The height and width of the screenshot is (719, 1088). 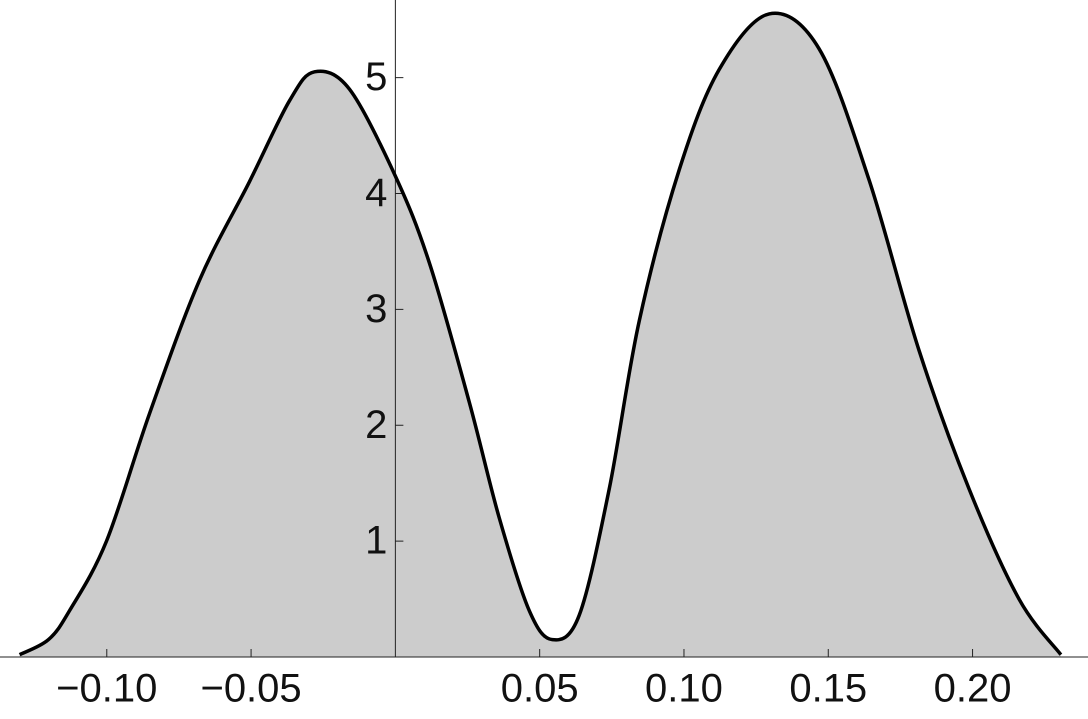 I want to click on y-tick-label: 5, so click(x=376, y=77).